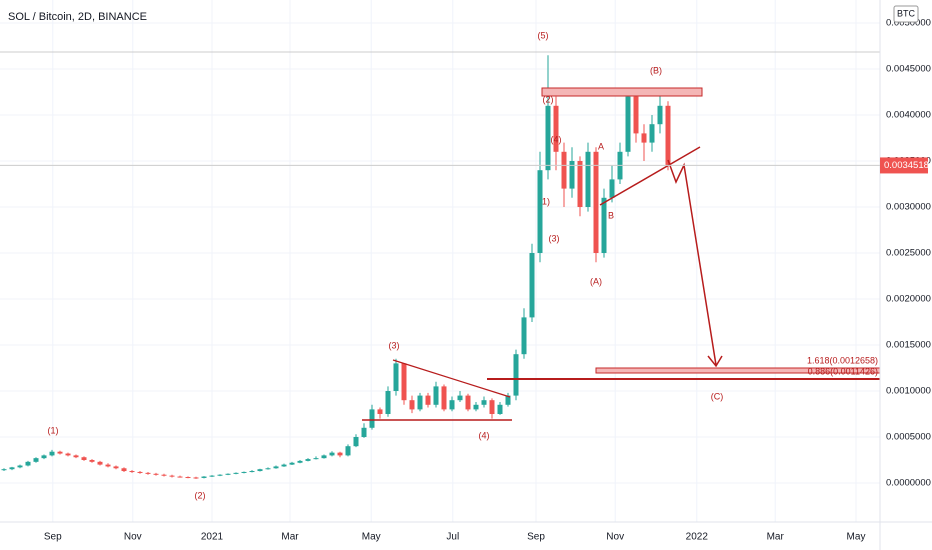 This screenshot has height=550, width=932. What do you see at coordinates (452, 537) in the screenshot?
I see `x-tick-label: Jul` at bounding box center [452, 537].